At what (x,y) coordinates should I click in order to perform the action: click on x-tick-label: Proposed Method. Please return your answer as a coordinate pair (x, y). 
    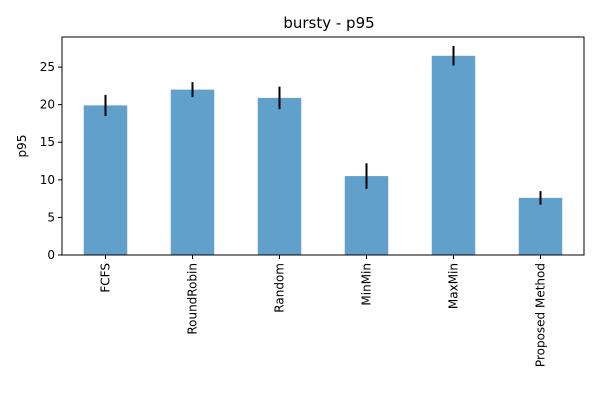
    Looking at the image, I should click on (541, 315).